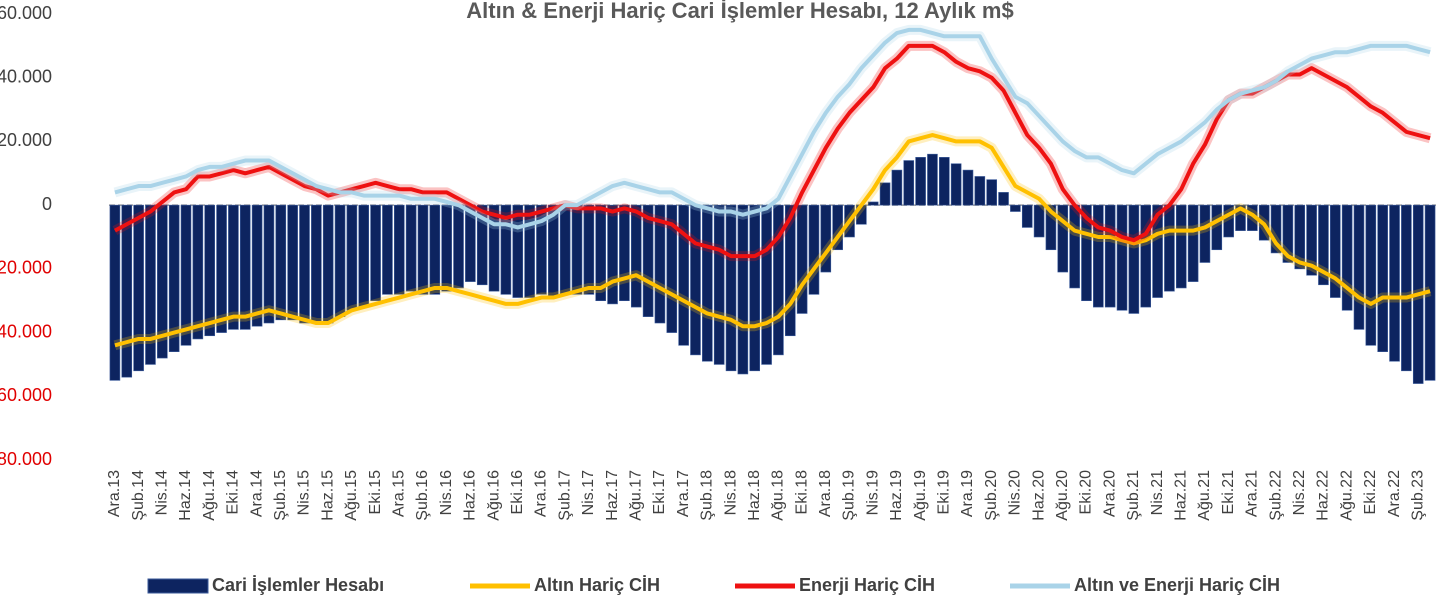 The image size is (1448, 607). Describe the element at coordinates (1180, 495) in the screenshot. I see `x-tick-label: Haz.21` at that location.